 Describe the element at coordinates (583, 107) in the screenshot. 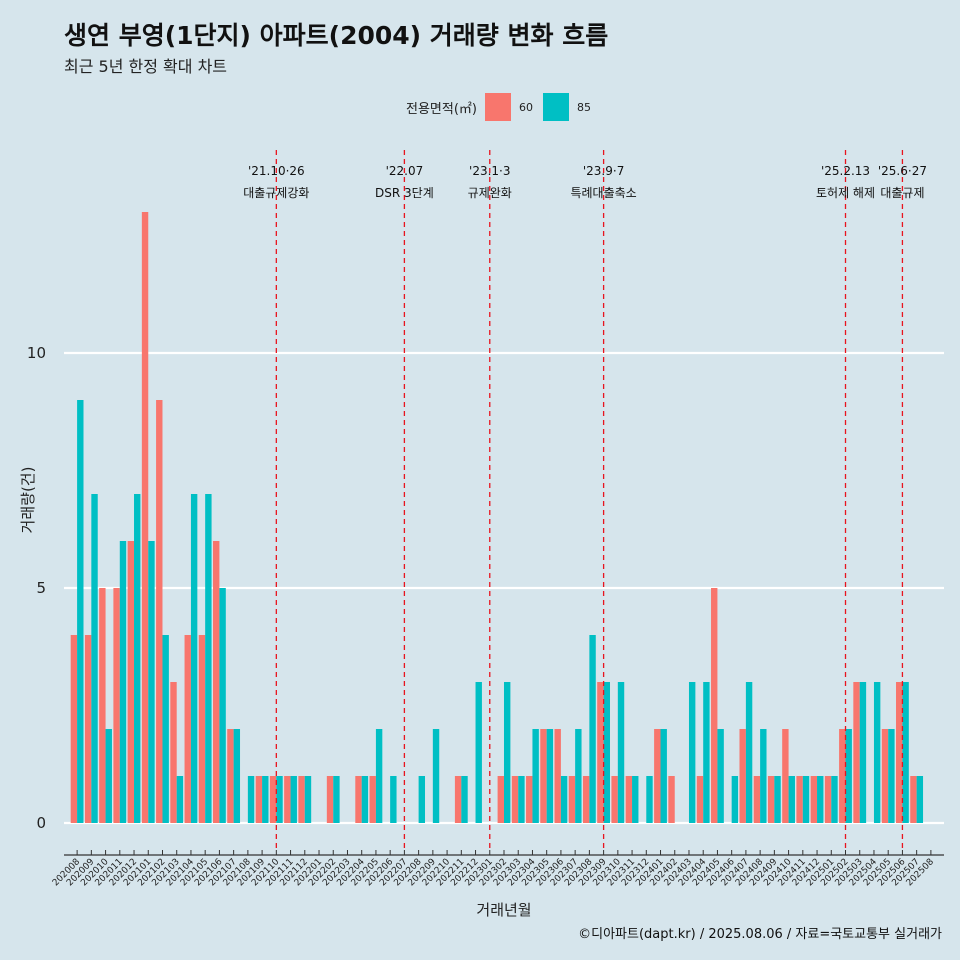

I see `legend-label-85: 85` at that location.